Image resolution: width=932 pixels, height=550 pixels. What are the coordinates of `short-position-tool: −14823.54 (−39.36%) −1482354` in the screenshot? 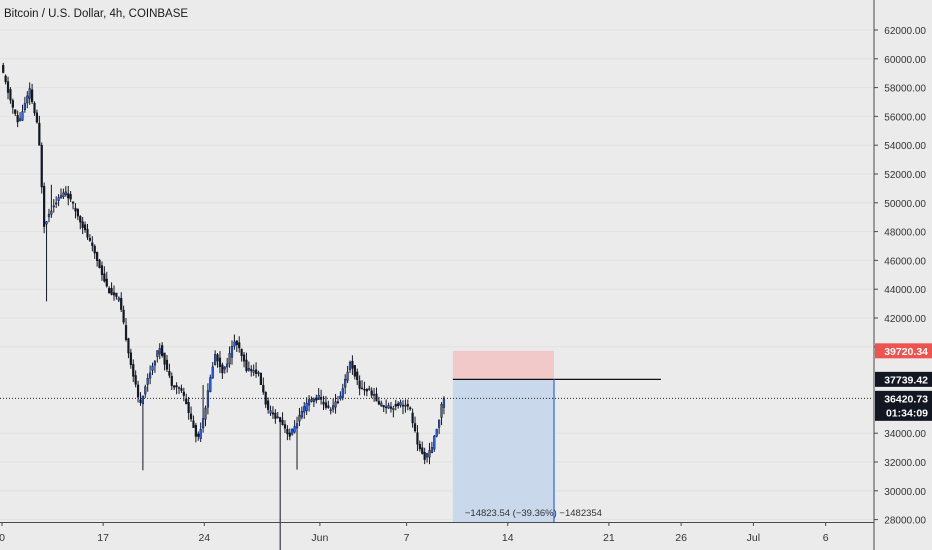 It's located at (556, 436).